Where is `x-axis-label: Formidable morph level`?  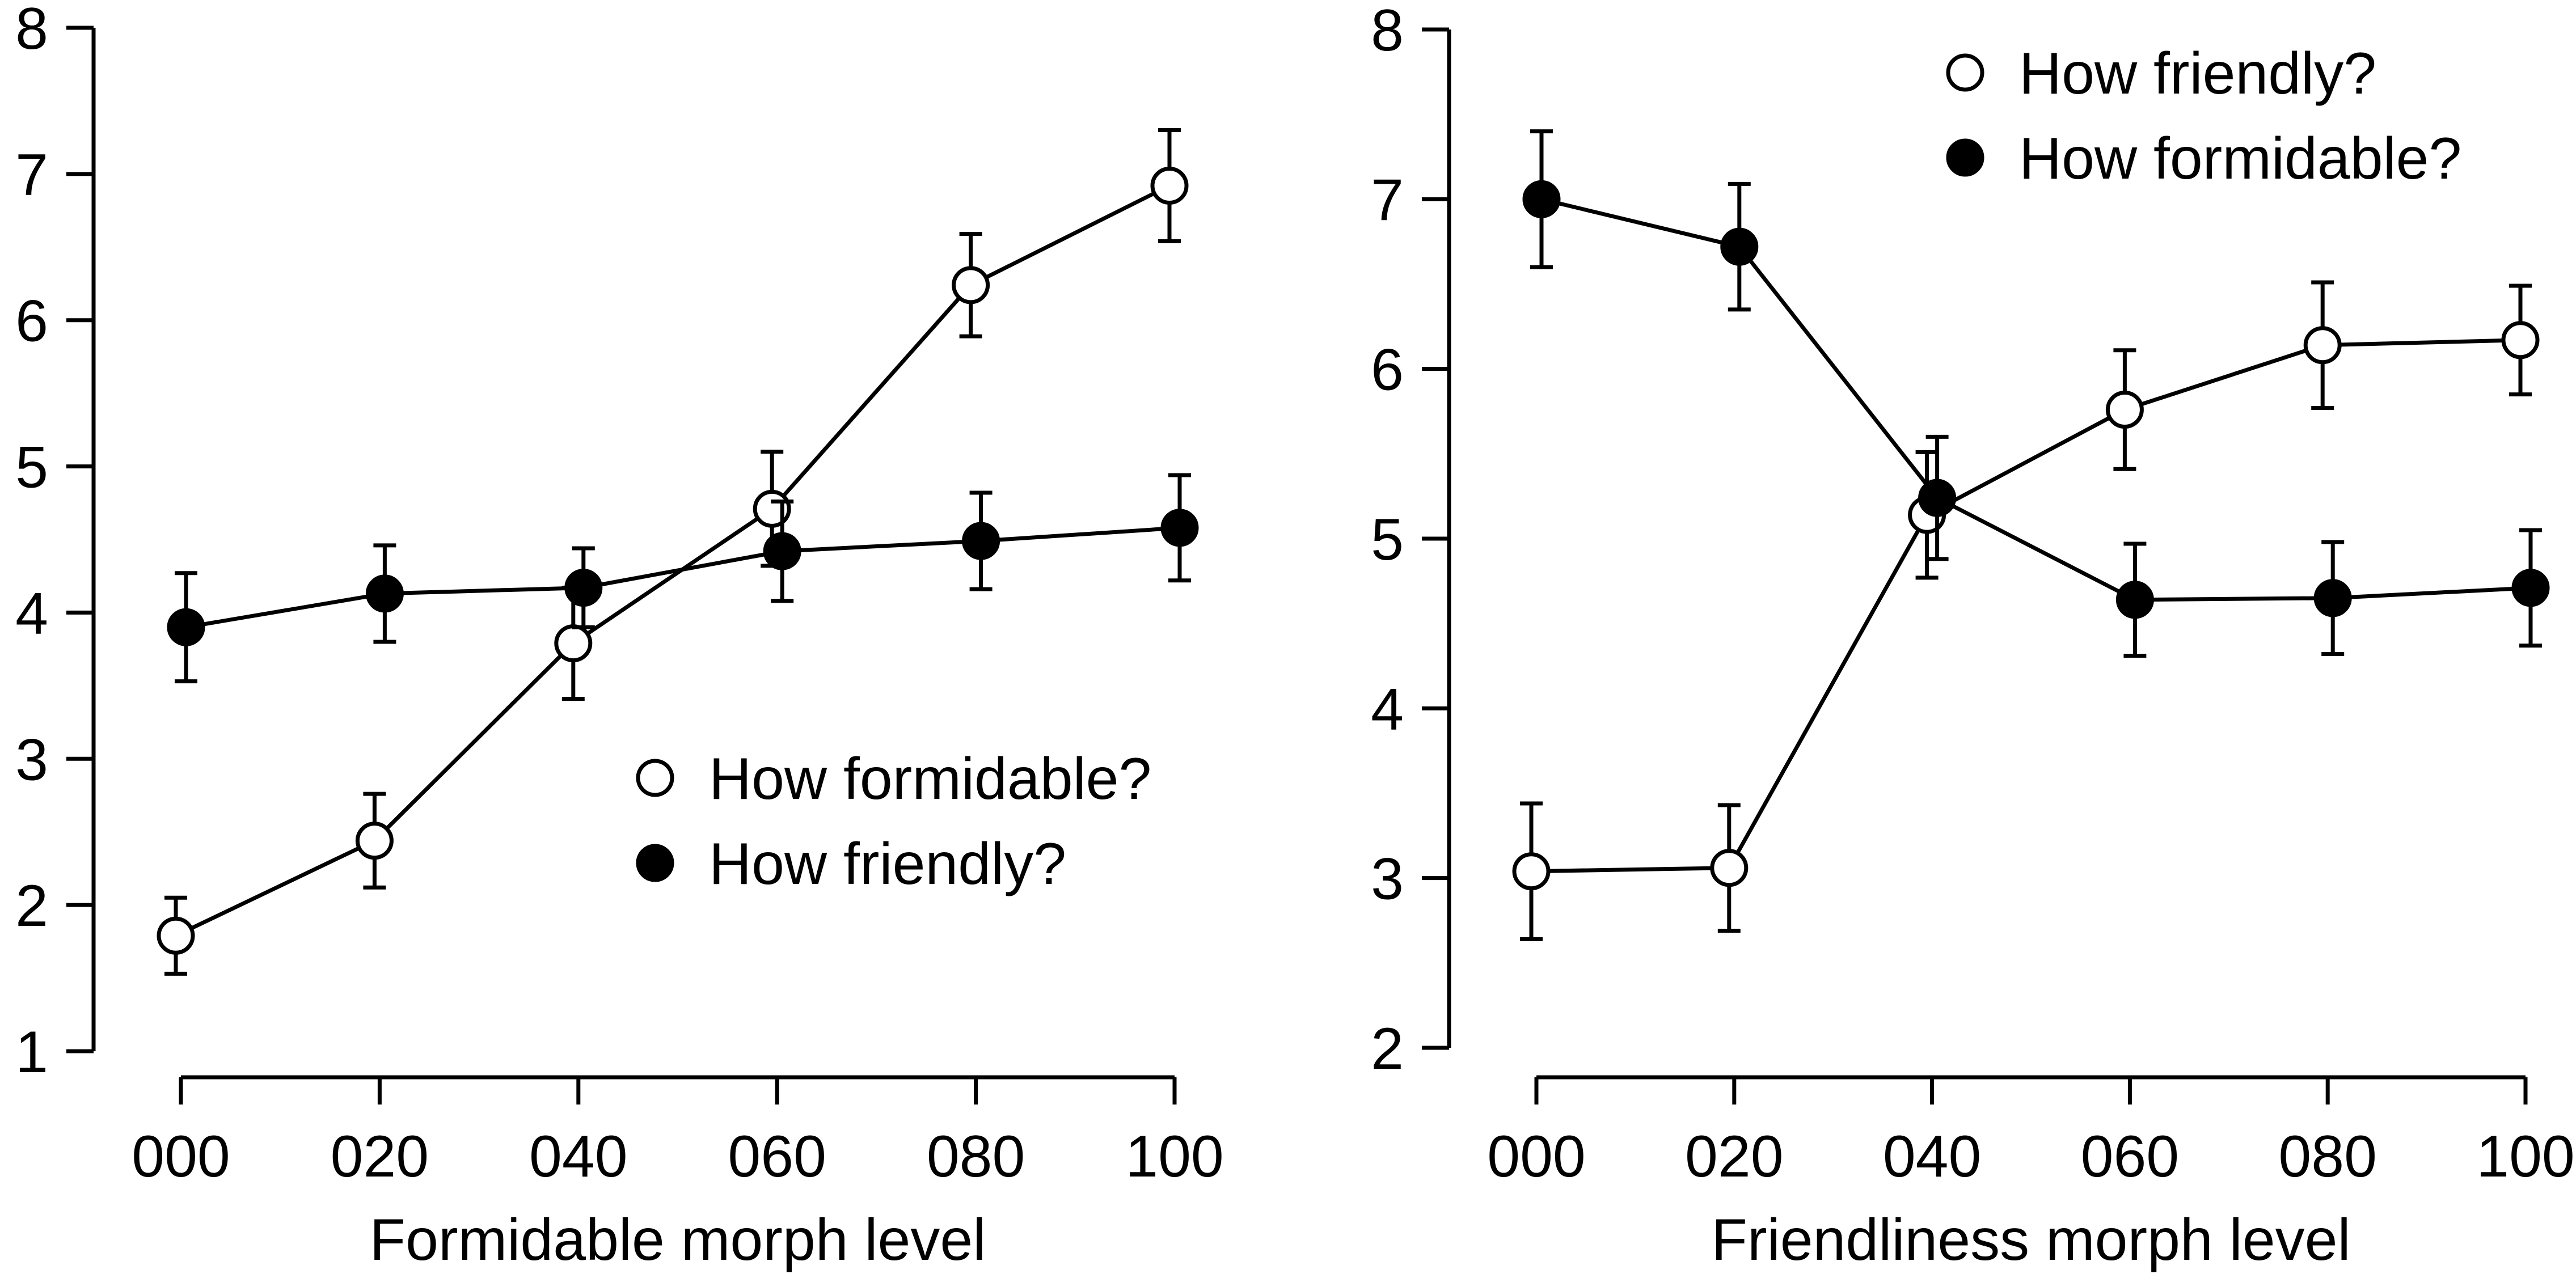 x-axis-label: Formidable morph level is located at coordinates (678, 1240).